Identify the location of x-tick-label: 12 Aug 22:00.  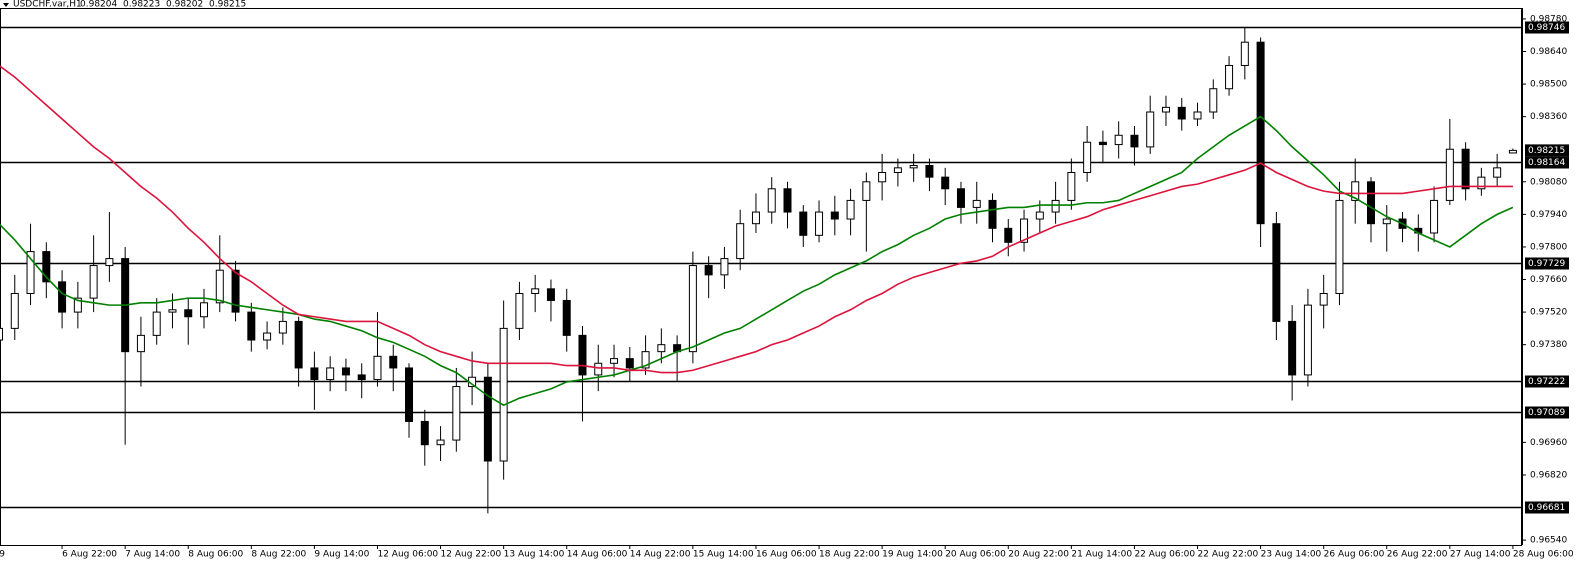
(471, 555).